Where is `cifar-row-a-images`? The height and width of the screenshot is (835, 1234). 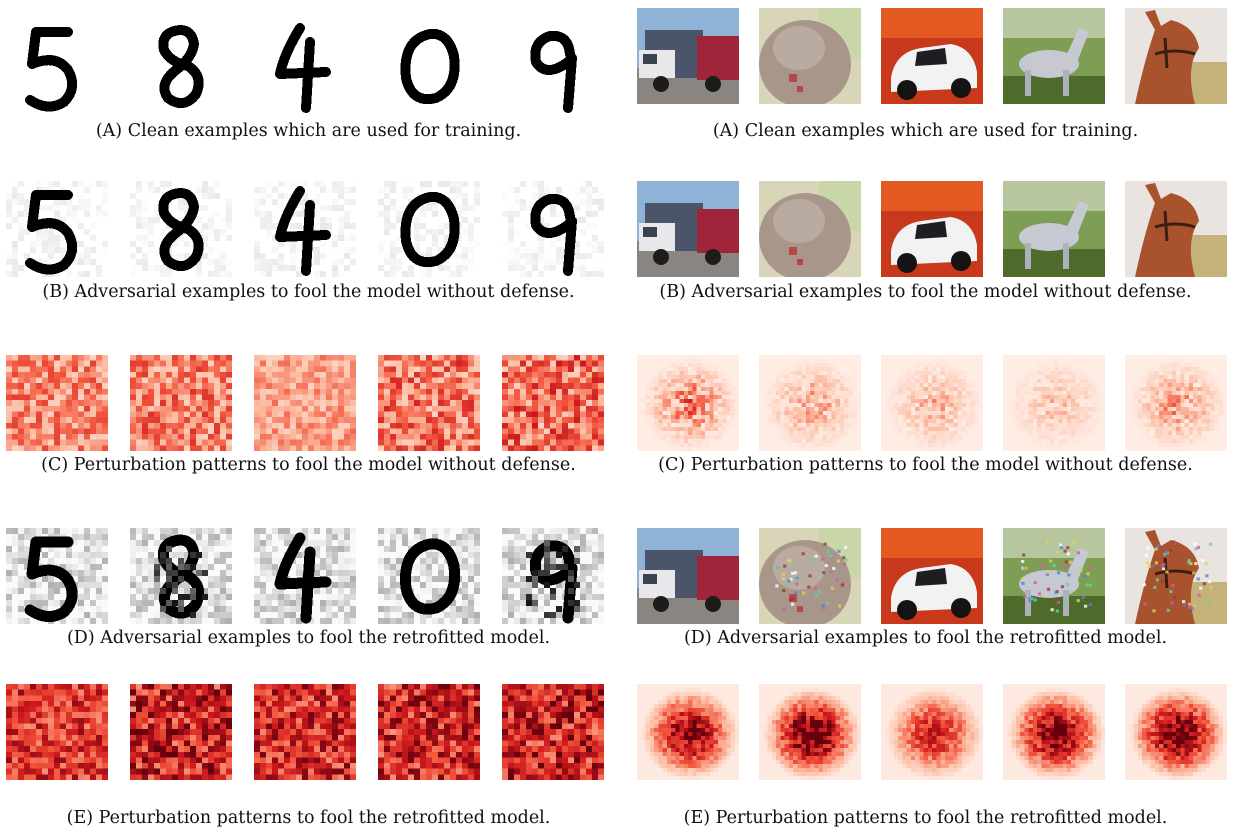 cifar-row-a-images is located at coordinates (925, 56).